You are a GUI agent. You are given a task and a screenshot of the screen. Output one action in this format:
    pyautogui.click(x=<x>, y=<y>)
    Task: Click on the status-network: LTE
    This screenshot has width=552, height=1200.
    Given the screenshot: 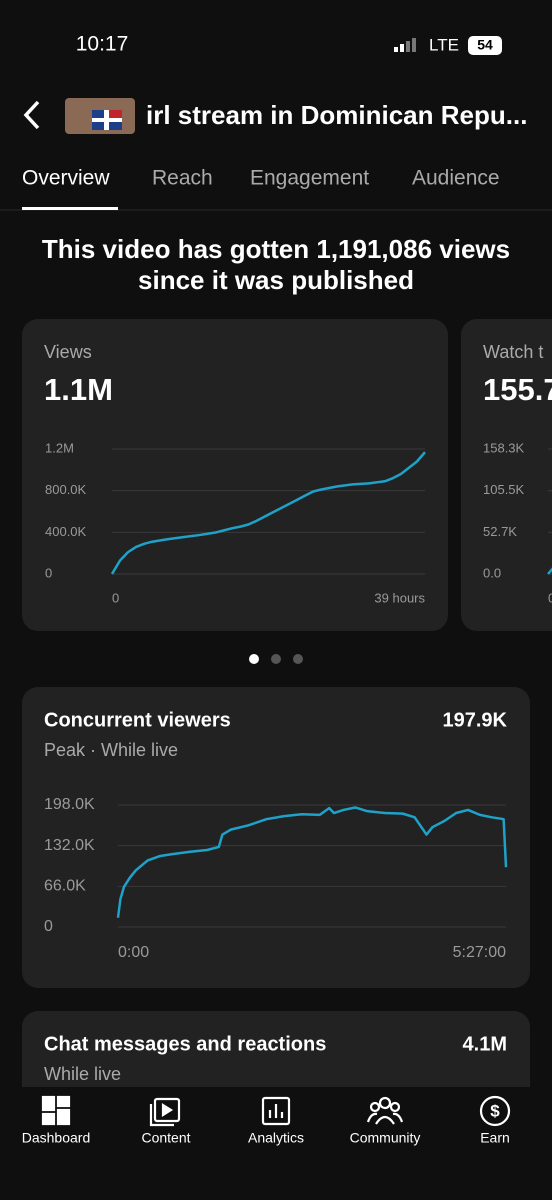 What is the action you would take?
    pyautogui.click(x=444, y=44)
    